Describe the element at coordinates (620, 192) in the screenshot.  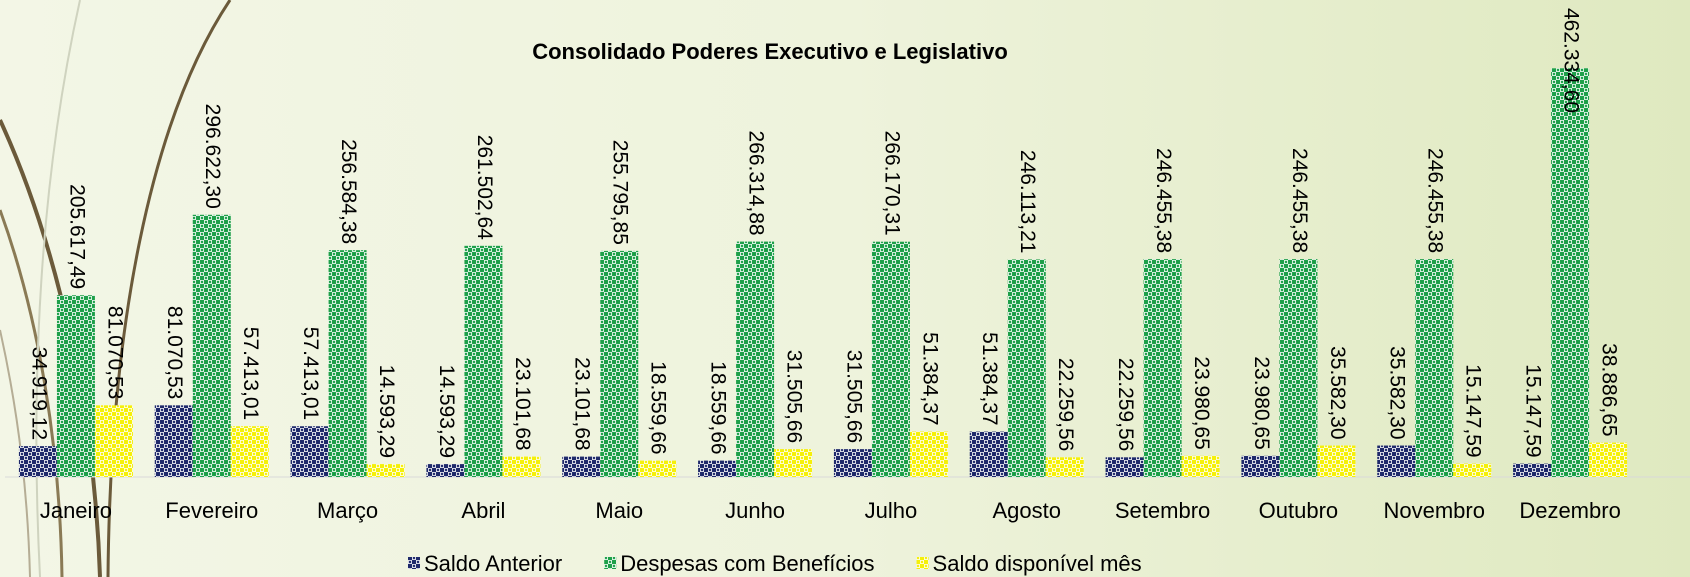
I see `data-label: 255.795,85` at that location.